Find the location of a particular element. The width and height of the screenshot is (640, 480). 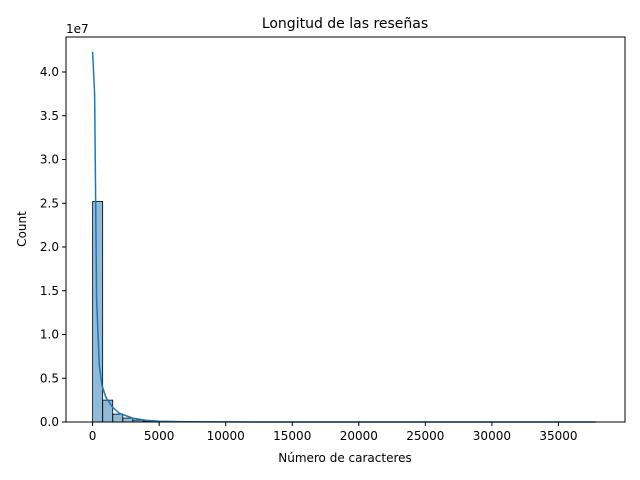

y-tick-label-2: 1.0 is located at coordinates (49, 335).